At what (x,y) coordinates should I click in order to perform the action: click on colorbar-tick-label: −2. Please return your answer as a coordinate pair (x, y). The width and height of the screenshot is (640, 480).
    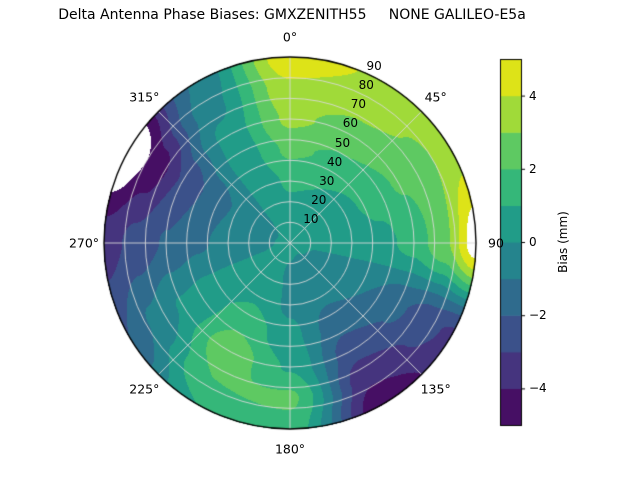
    Looking at the image, I should click on (538, 315).